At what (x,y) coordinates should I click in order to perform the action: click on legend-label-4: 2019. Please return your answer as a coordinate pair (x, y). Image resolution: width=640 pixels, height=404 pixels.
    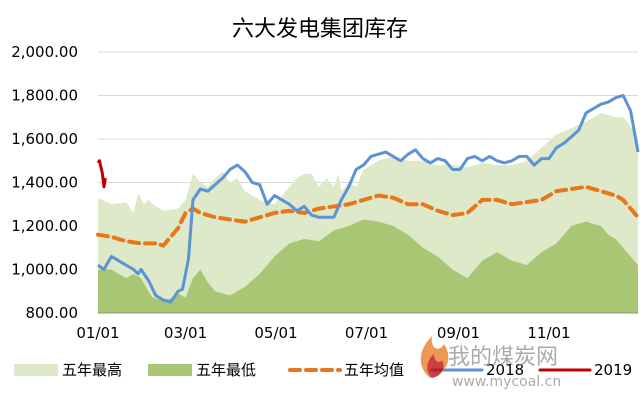
    Looking at the image, I should click on (613, 370).